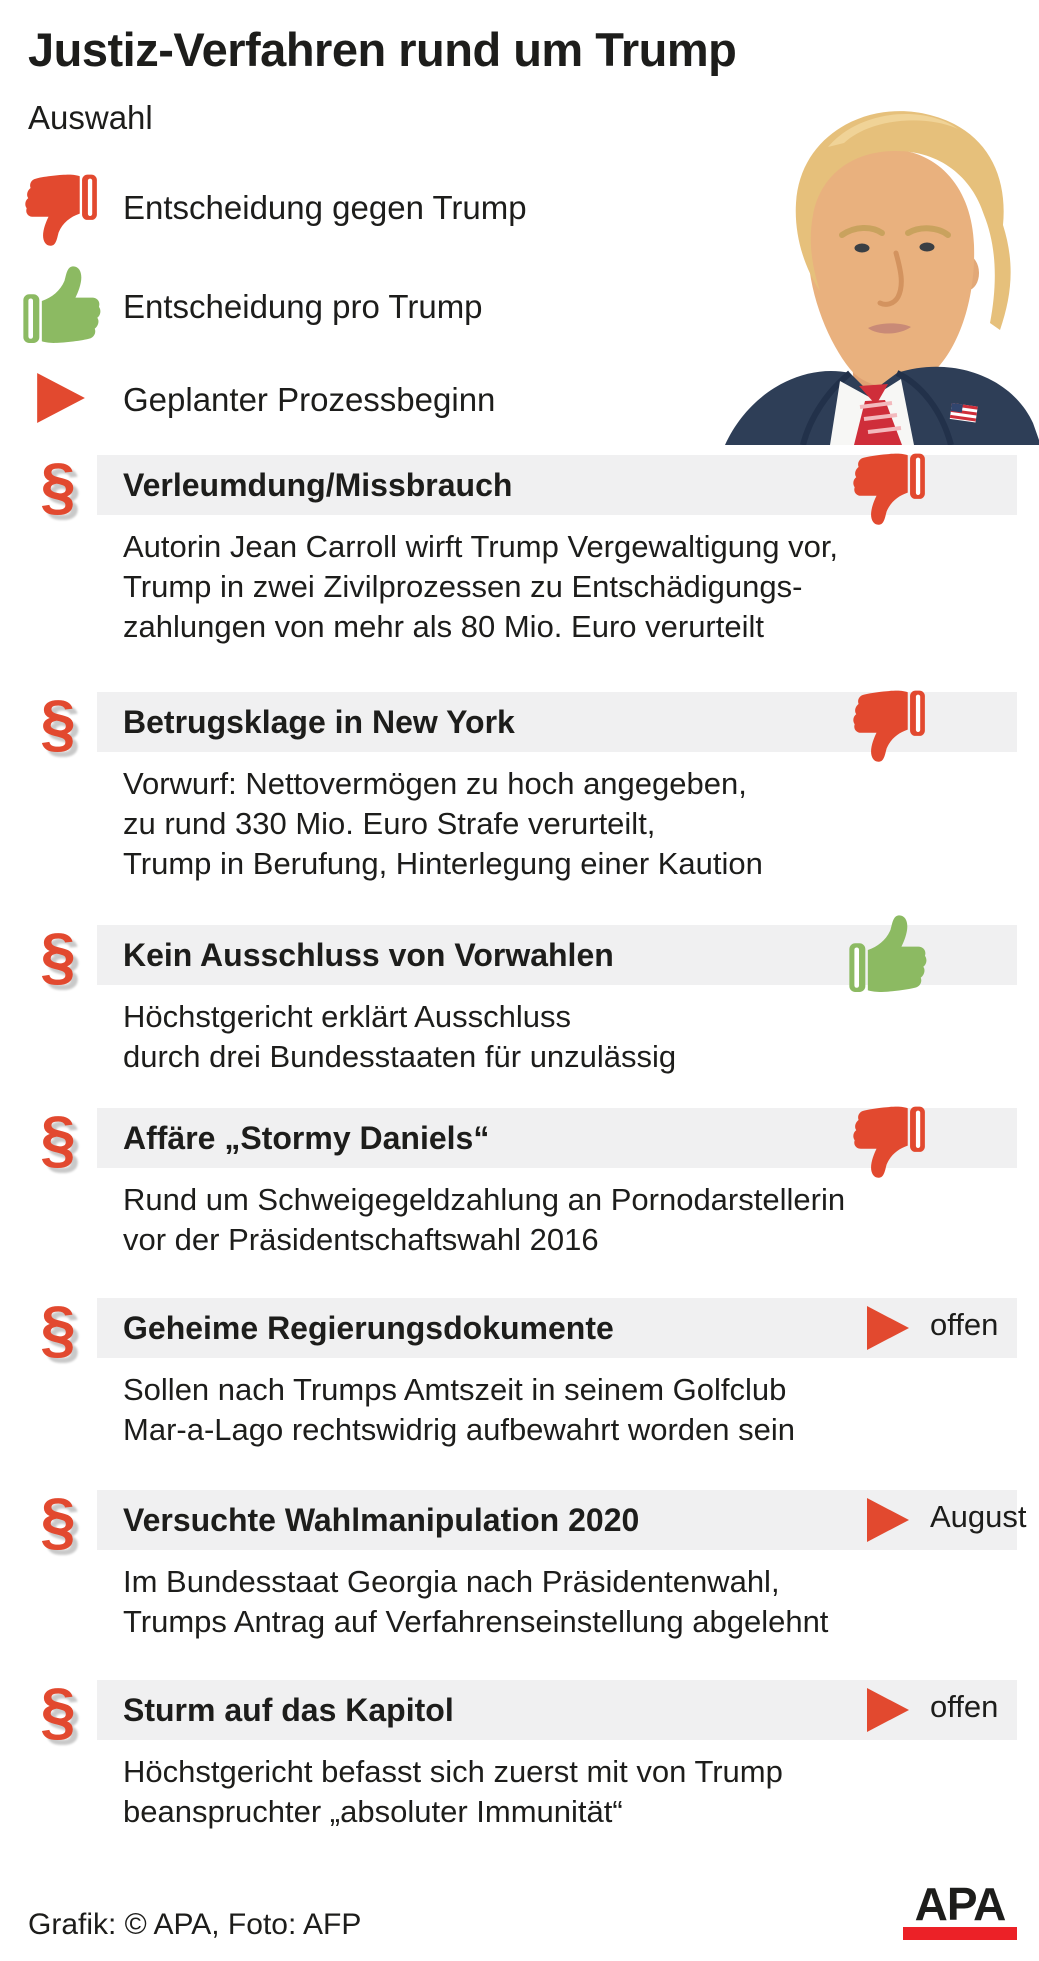 The height and width of the screenshot is (1961, 1039). What do you see at coordinates (960, 1933) in the screenshot?
I see `apa-logo-red-bar` at bounding box center [960, 1933].